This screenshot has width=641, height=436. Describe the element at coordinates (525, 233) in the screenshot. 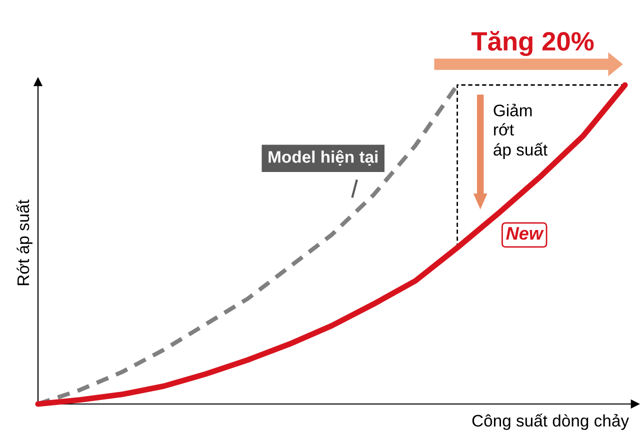

I see `series-label: New` at that location.